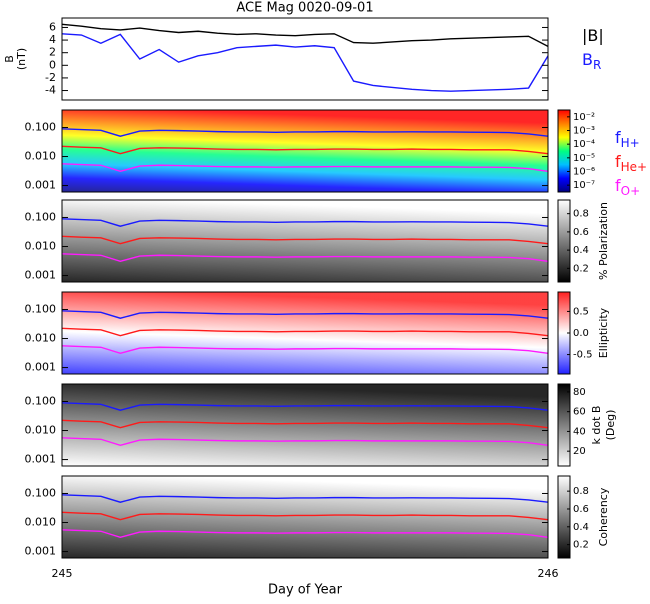 This screenshot has height=604, width=650. I want to click on colorbar-tick-label: 10⁻⁴, so click(584, 144).